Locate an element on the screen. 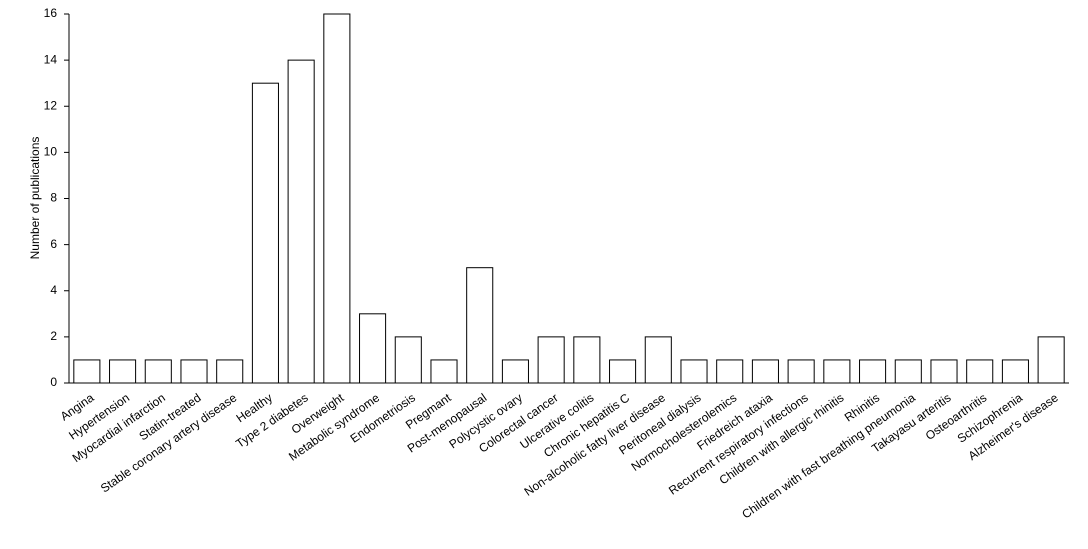 This screenshot has width=1088, height=549. y-tick-label: 10 is located at coordinates (51, 152).